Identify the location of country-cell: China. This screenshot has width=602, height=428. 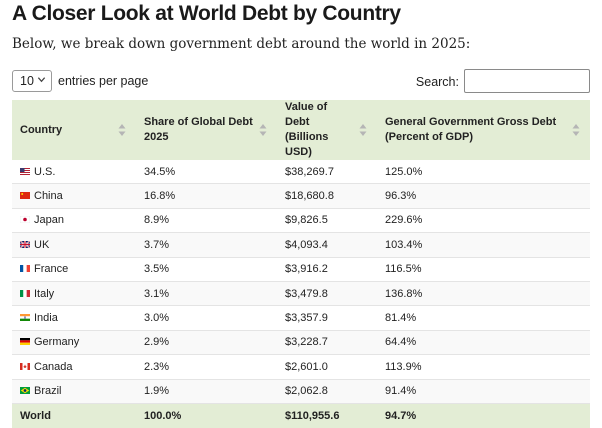
(74, 196).